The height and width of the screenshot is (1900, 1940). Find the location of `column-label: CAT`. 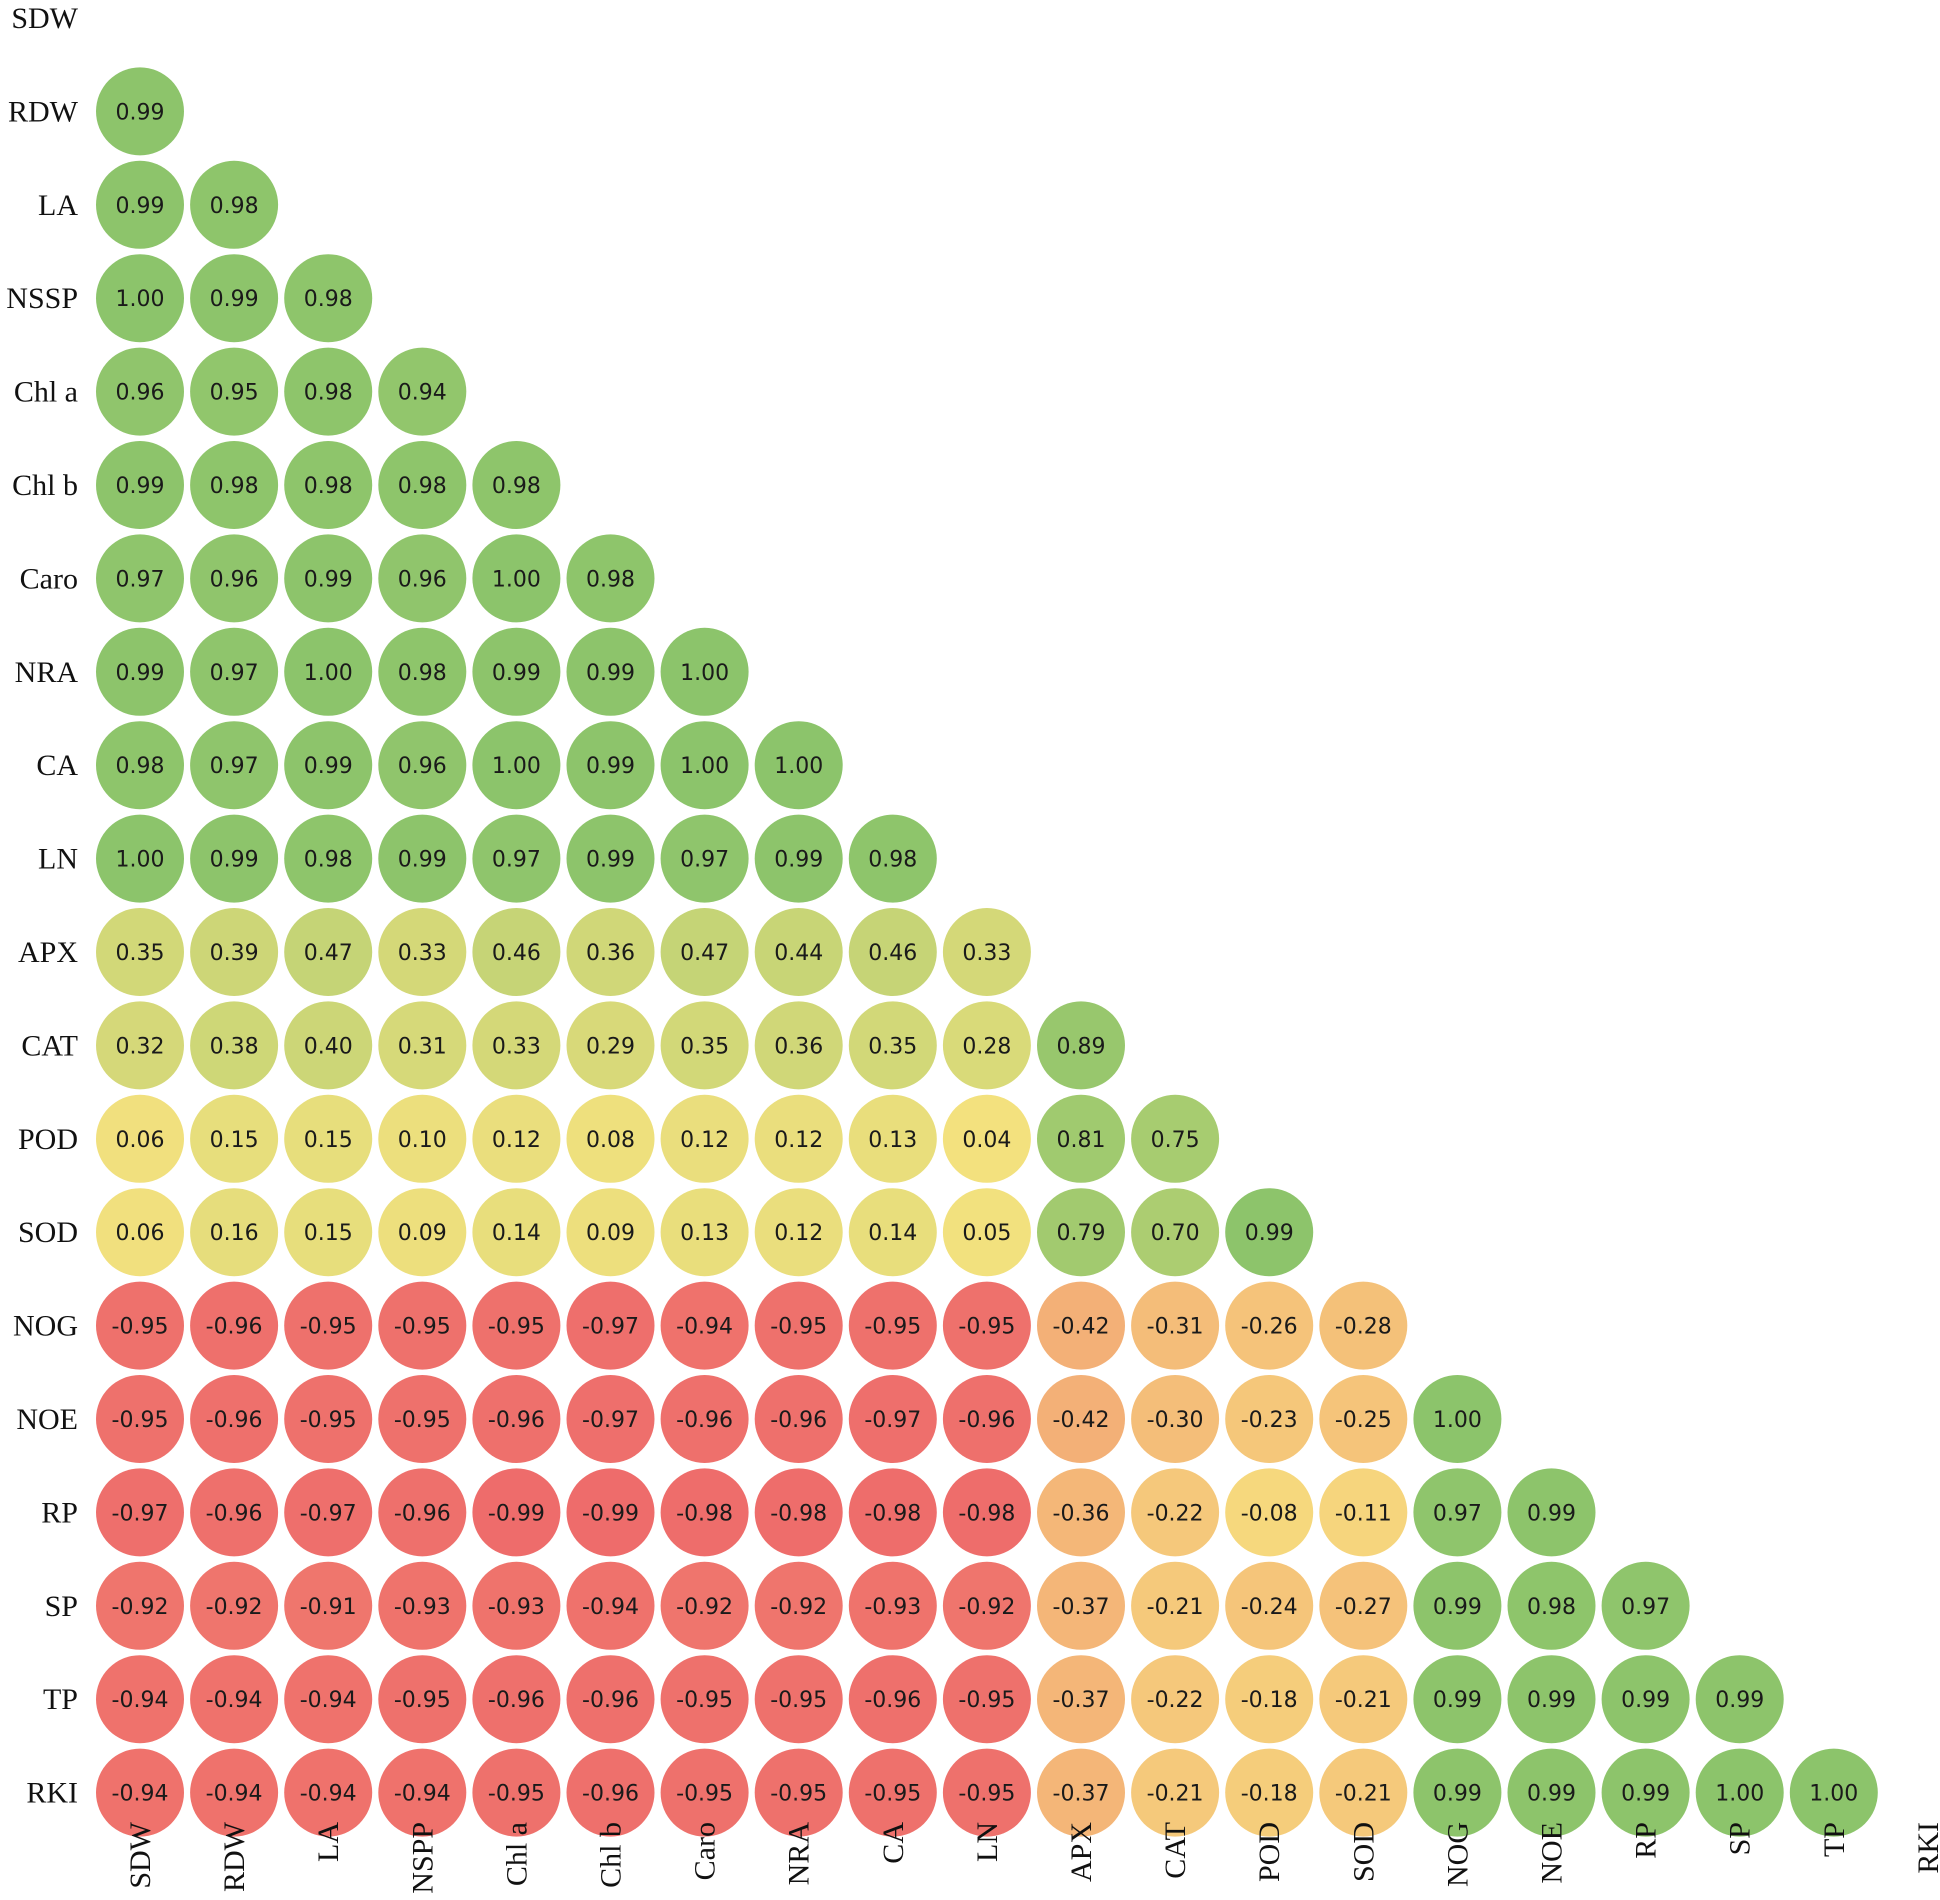

column-label: CAT is located at coordinates (1175, 1850).